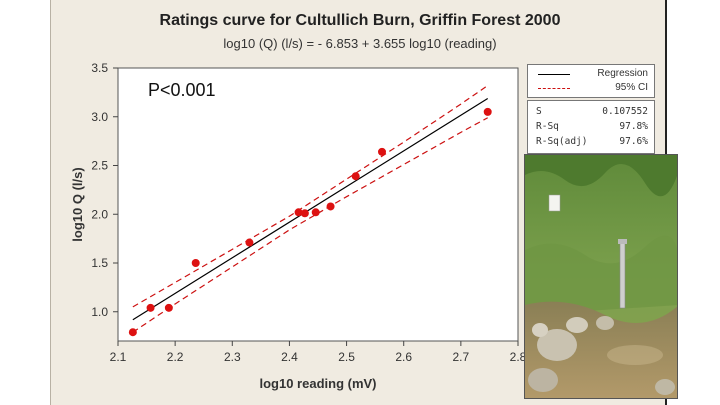 The image size is (720, 405). I want to click on legend-ci-label: 95% CI, so click(631, 87).